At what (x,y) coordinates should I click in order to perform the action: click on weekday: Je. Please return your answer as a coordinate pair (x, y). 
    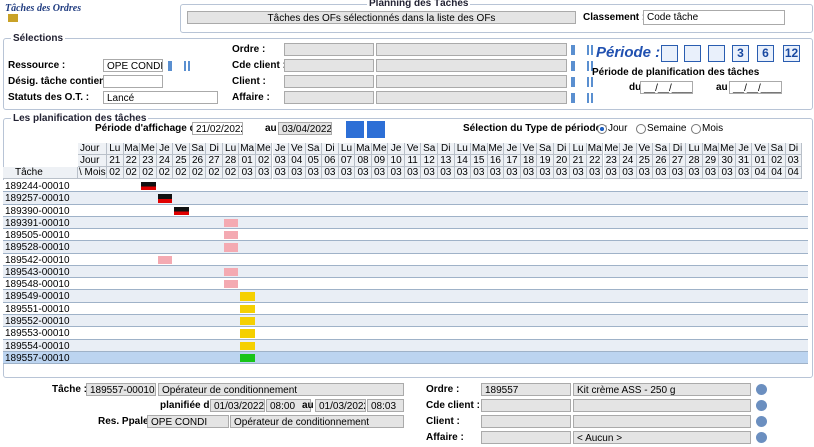
    Looking at the image, I should click on (281, 149).